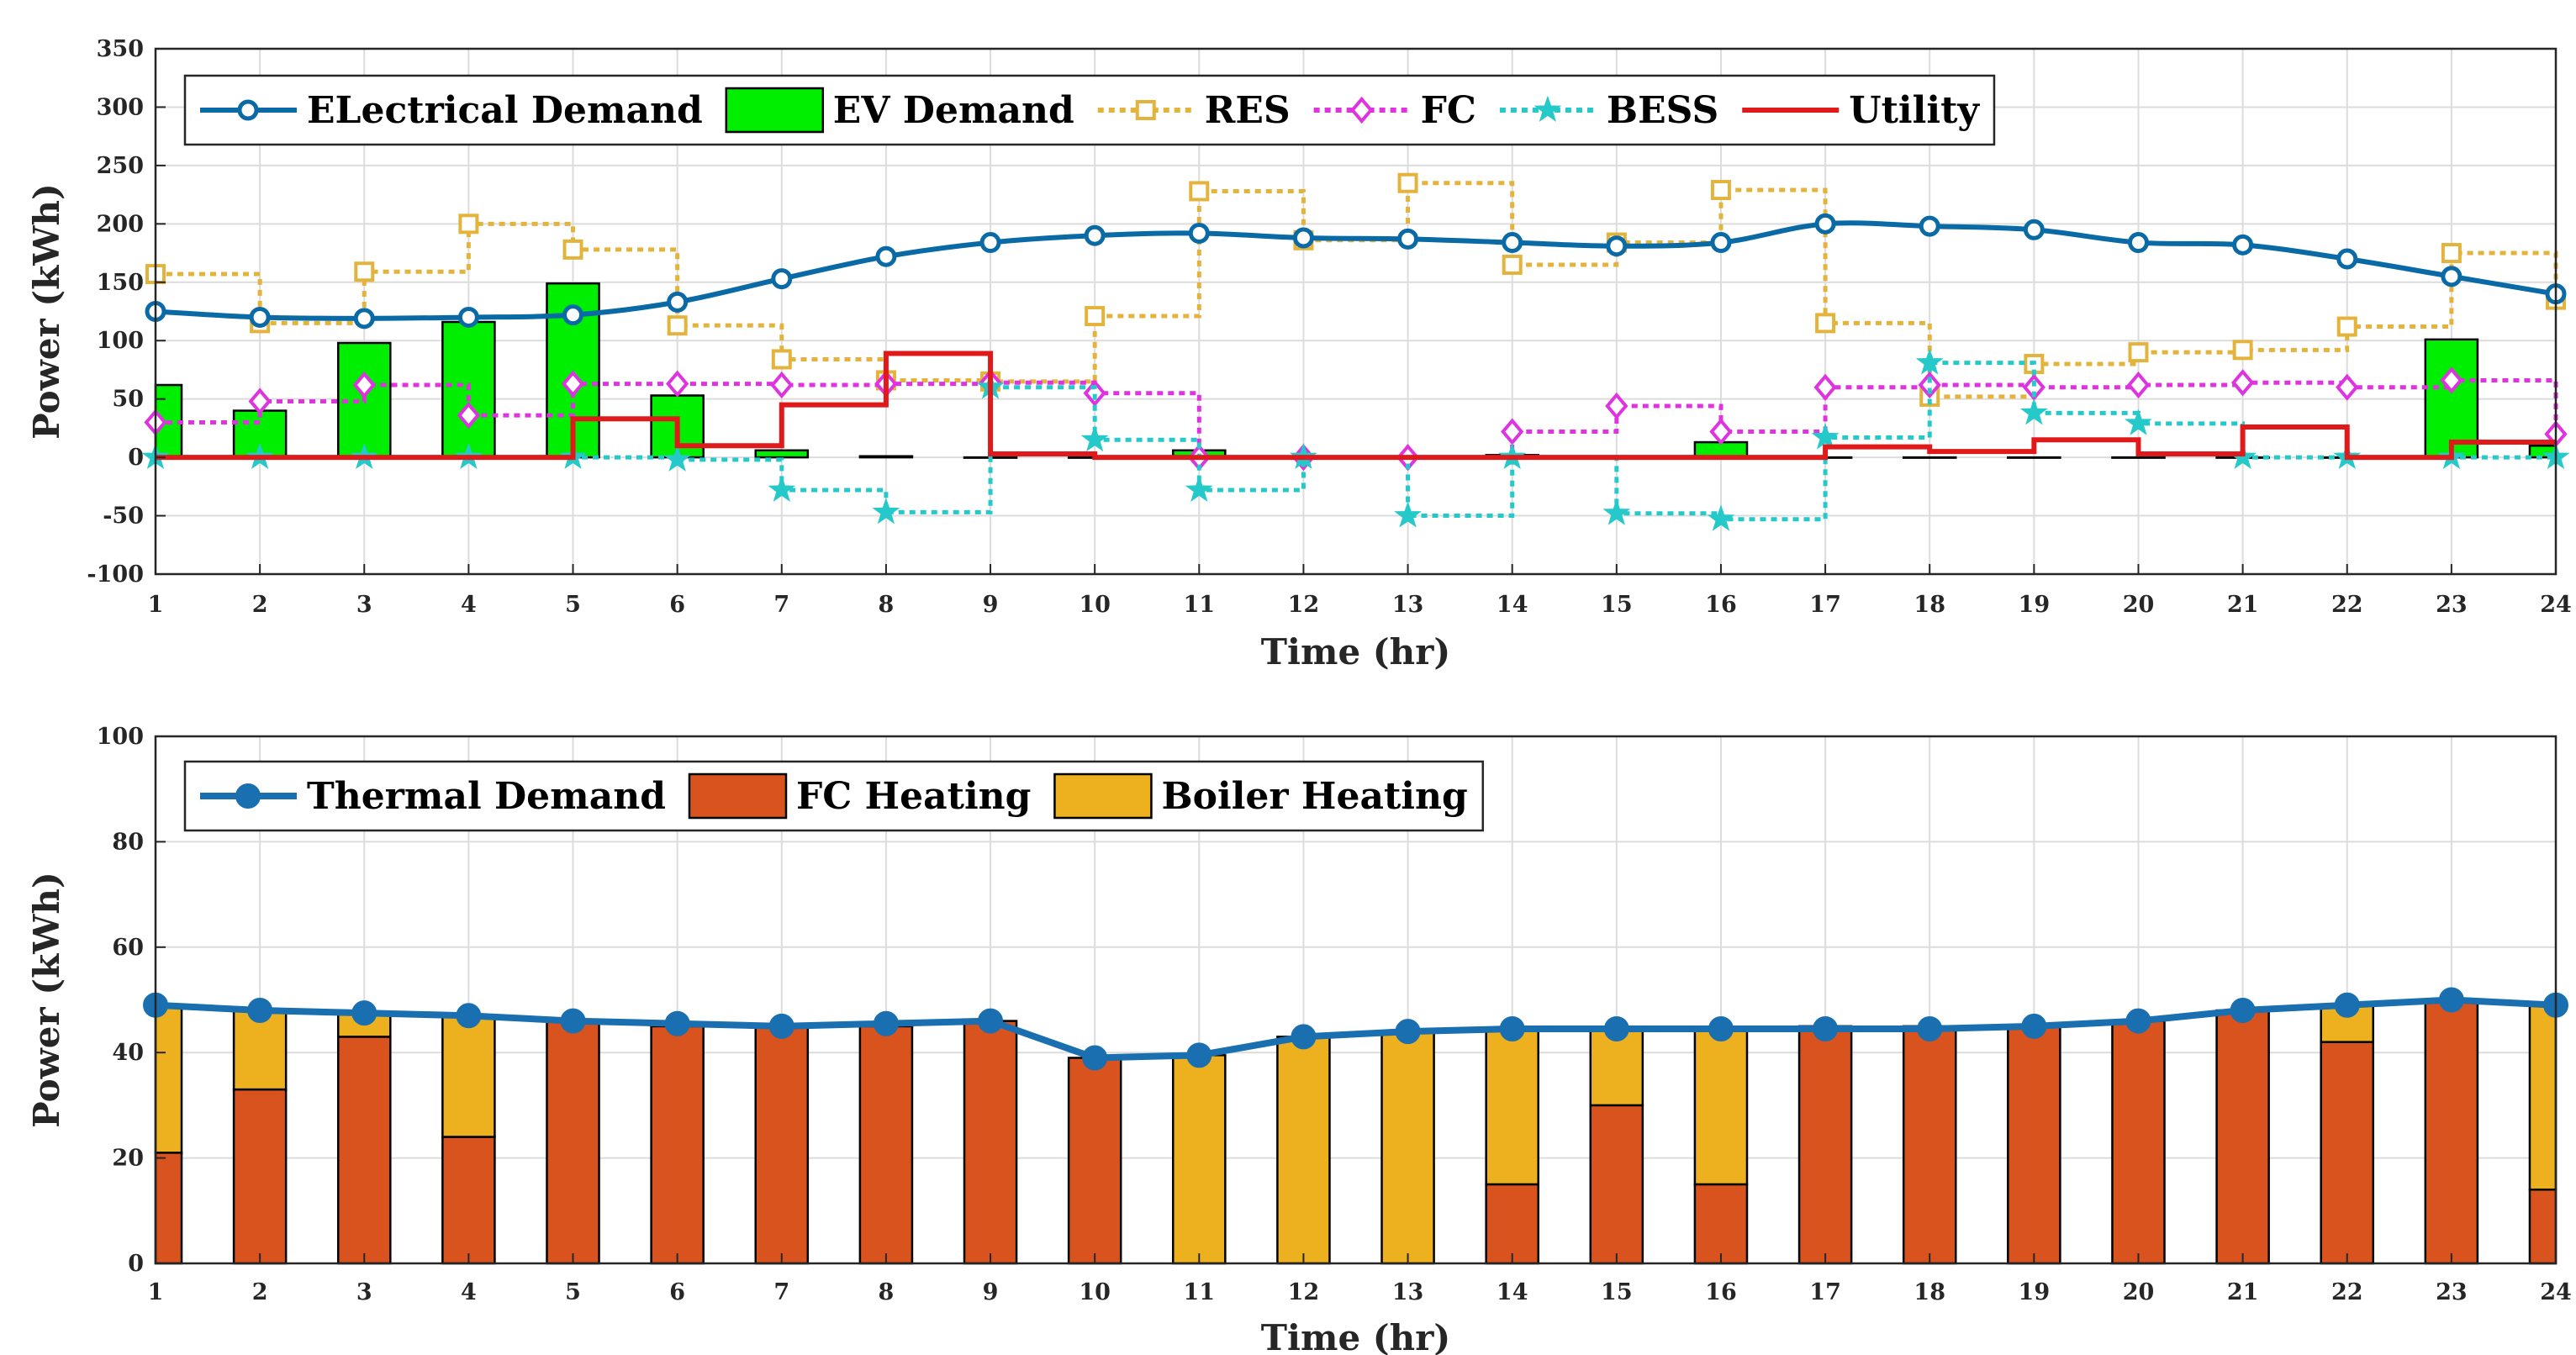 This screenshot has width=2576, height=1355. What do you see at coordinates (156, 605) in the screenshot?
I see `x-tick-label: 1` at bounding box center [156, 605].